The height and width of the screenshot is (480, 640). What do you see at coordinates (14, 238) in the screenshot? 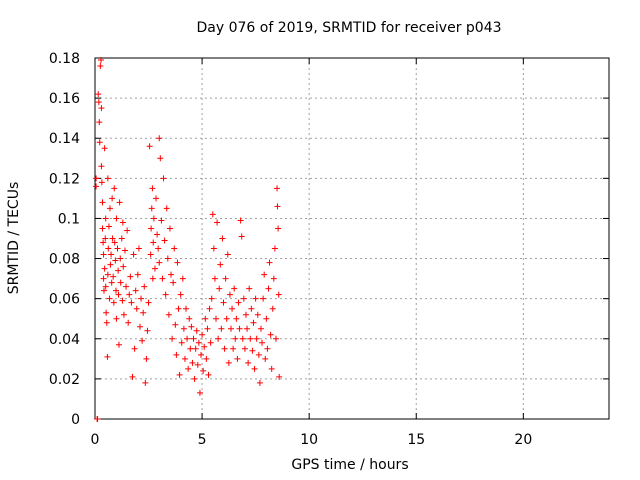
I see `y-axis-label: SRMTID / TECUs` at bounding box center [14, 238].